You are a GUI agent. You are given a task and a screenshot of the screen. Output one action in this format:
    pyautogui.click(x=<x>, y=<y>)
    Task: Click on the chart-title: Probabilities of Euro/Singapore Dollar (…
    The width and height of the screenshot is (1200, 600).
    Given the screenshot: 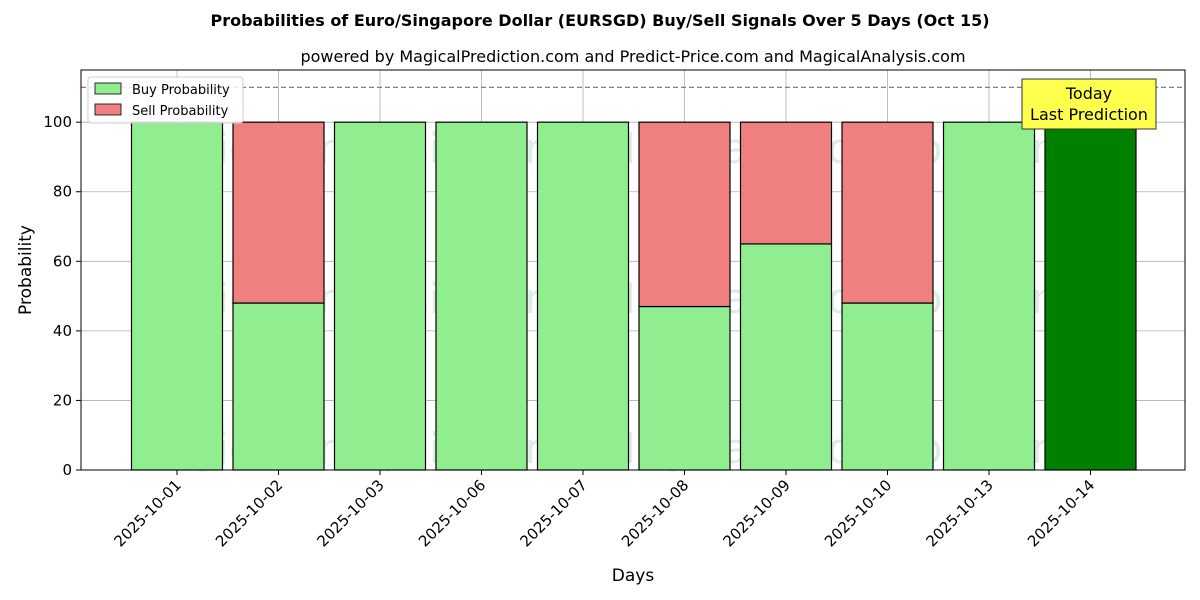 What is the action you would take?
    pyautogui.click(x=599, y=20)
    